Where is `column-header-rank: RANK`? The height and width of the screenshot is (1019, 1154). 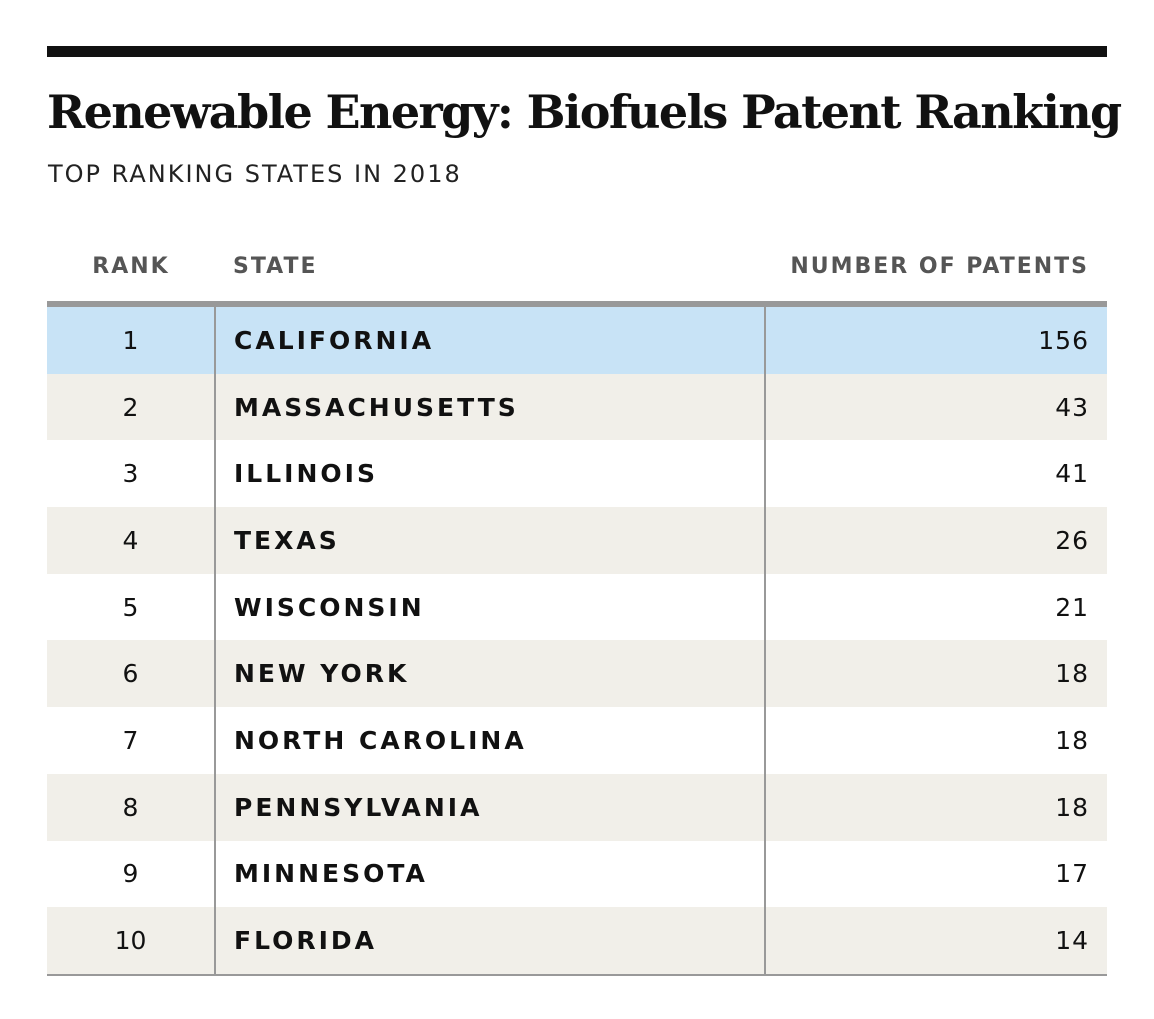
column-header-rank: RANK is located at coordinates (131, 269).